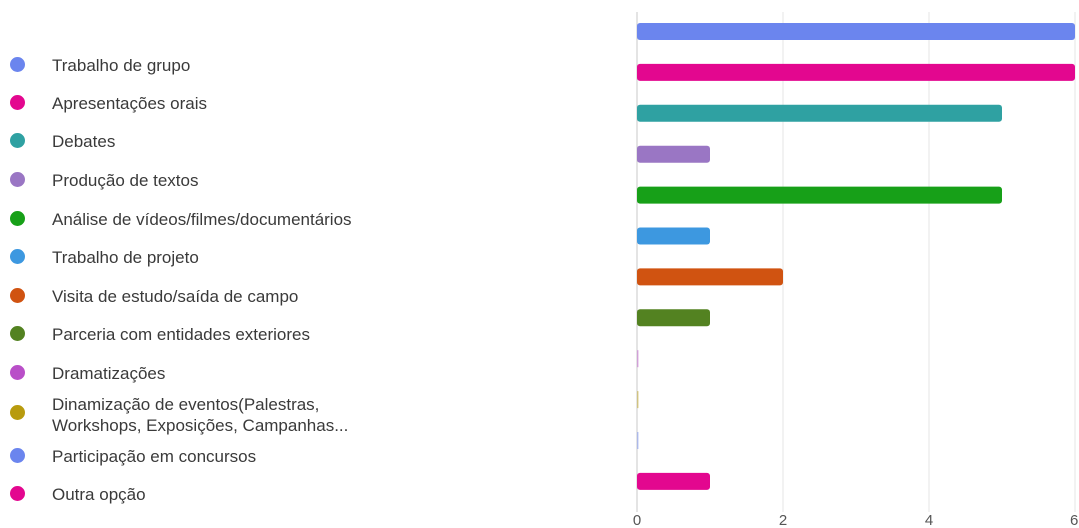 The height and width of the screenshot is (528, 1079). What do you see at coordinates (125, 180) in the screenshot?
I see `legend-label: Produção de textos` at bounding box center [125, 180].